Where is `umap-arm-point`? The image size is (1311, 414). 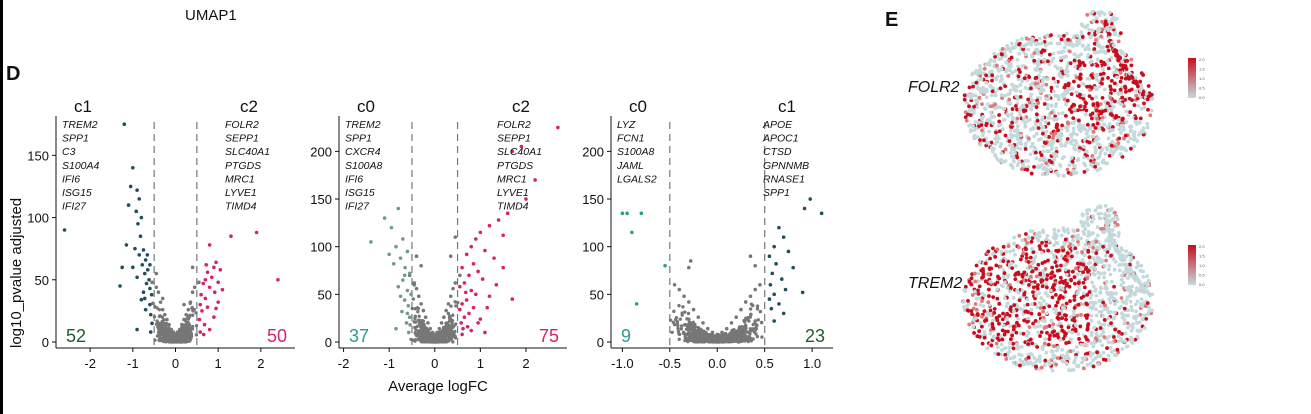 umap-arm-point is located at coordinates (1109, 34).